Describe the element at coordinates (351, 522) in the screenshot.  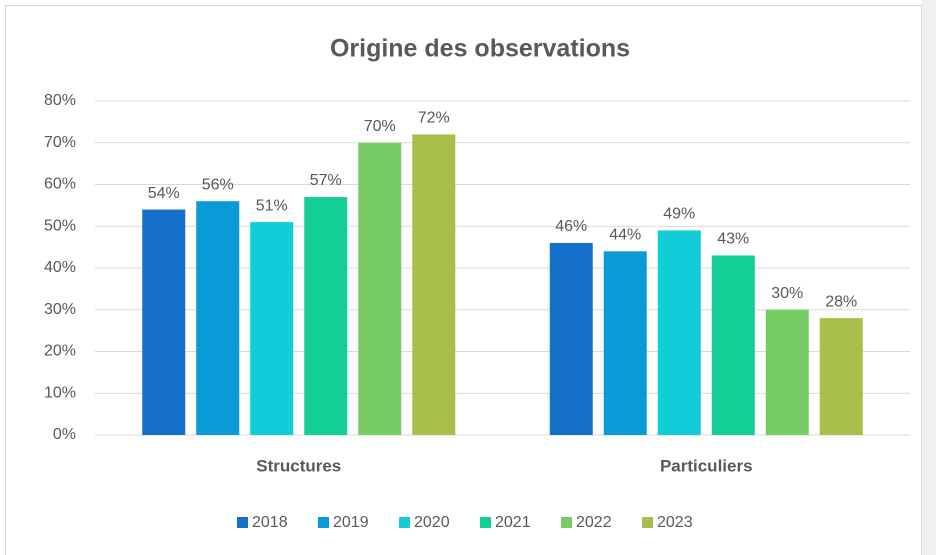
I see `legend-label: 2019` at that location.